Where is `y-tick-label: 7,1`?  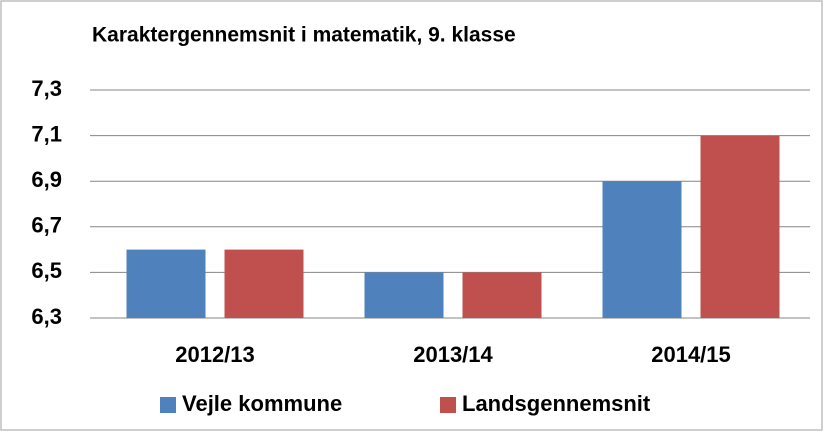
y-tick-label: 7,1 is located at coordinates (46, 133).